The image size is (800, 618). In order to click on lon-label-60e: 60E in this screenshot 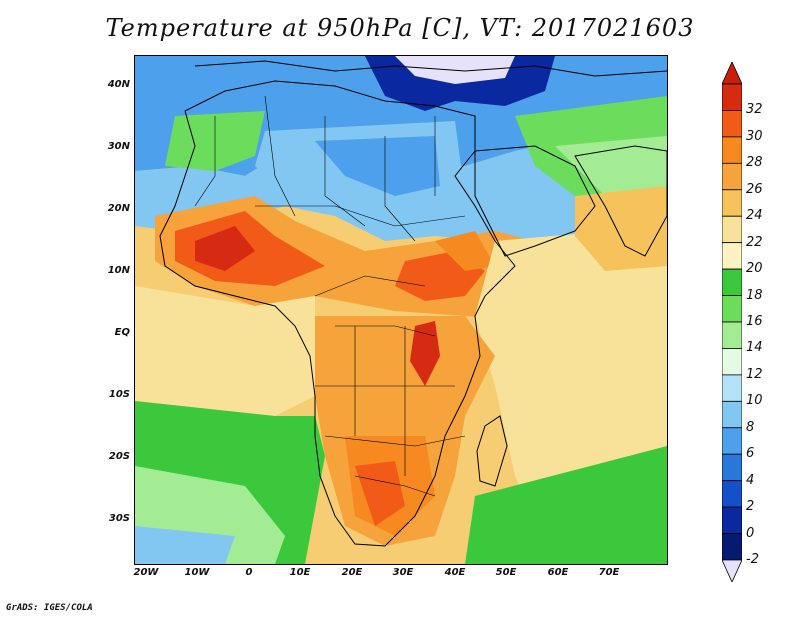, I will do `click(558, 572)`.